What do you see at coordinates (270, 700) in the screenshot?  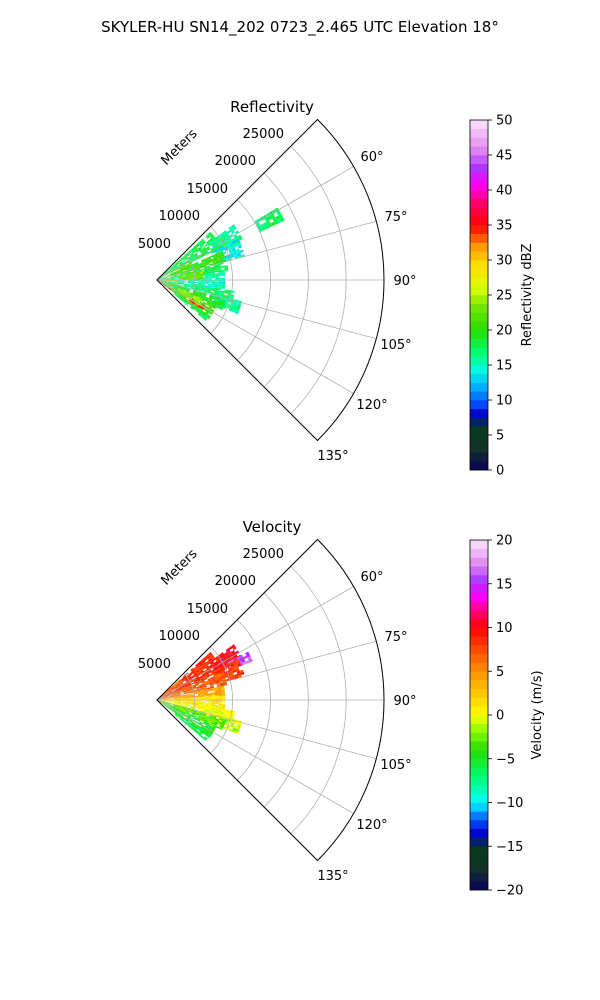 I see `velocity-grid` at bounding box center [270, 700].